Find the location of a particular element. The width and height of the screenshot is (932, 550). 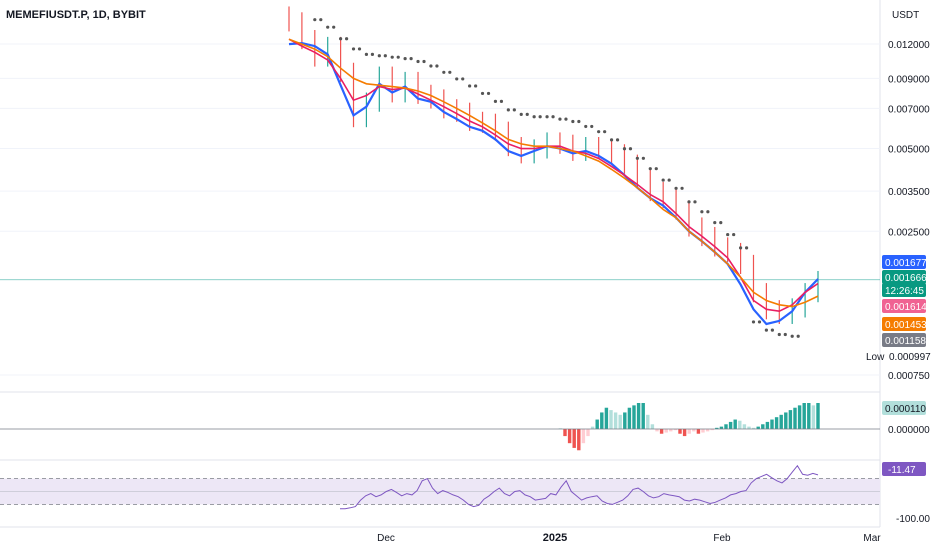

rsi-value-label: -11.47 is located at coordinates (902, 470).